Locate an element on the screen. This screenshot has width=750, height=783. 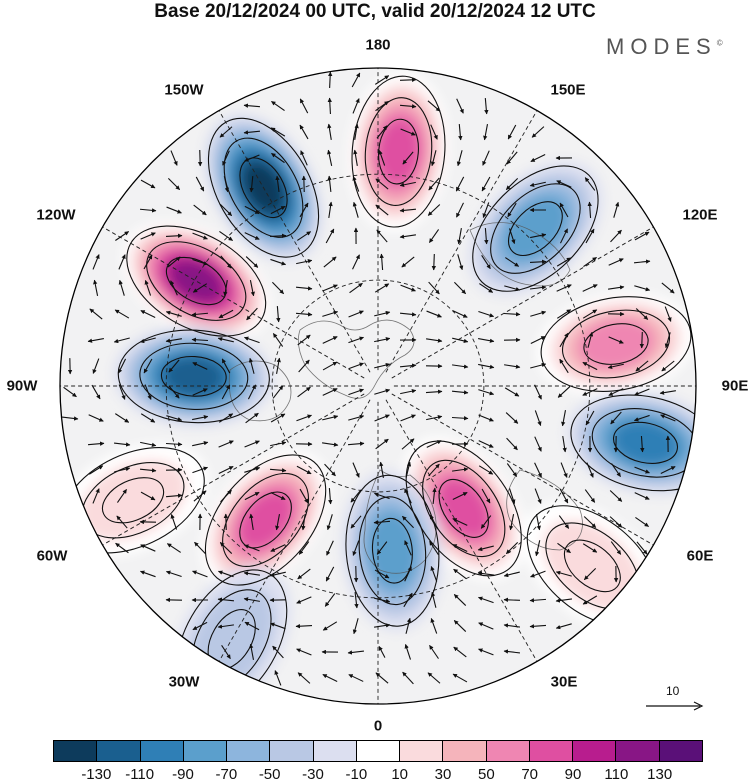
colorbar-tick-label: 30 is located at coordinates (443, 774).